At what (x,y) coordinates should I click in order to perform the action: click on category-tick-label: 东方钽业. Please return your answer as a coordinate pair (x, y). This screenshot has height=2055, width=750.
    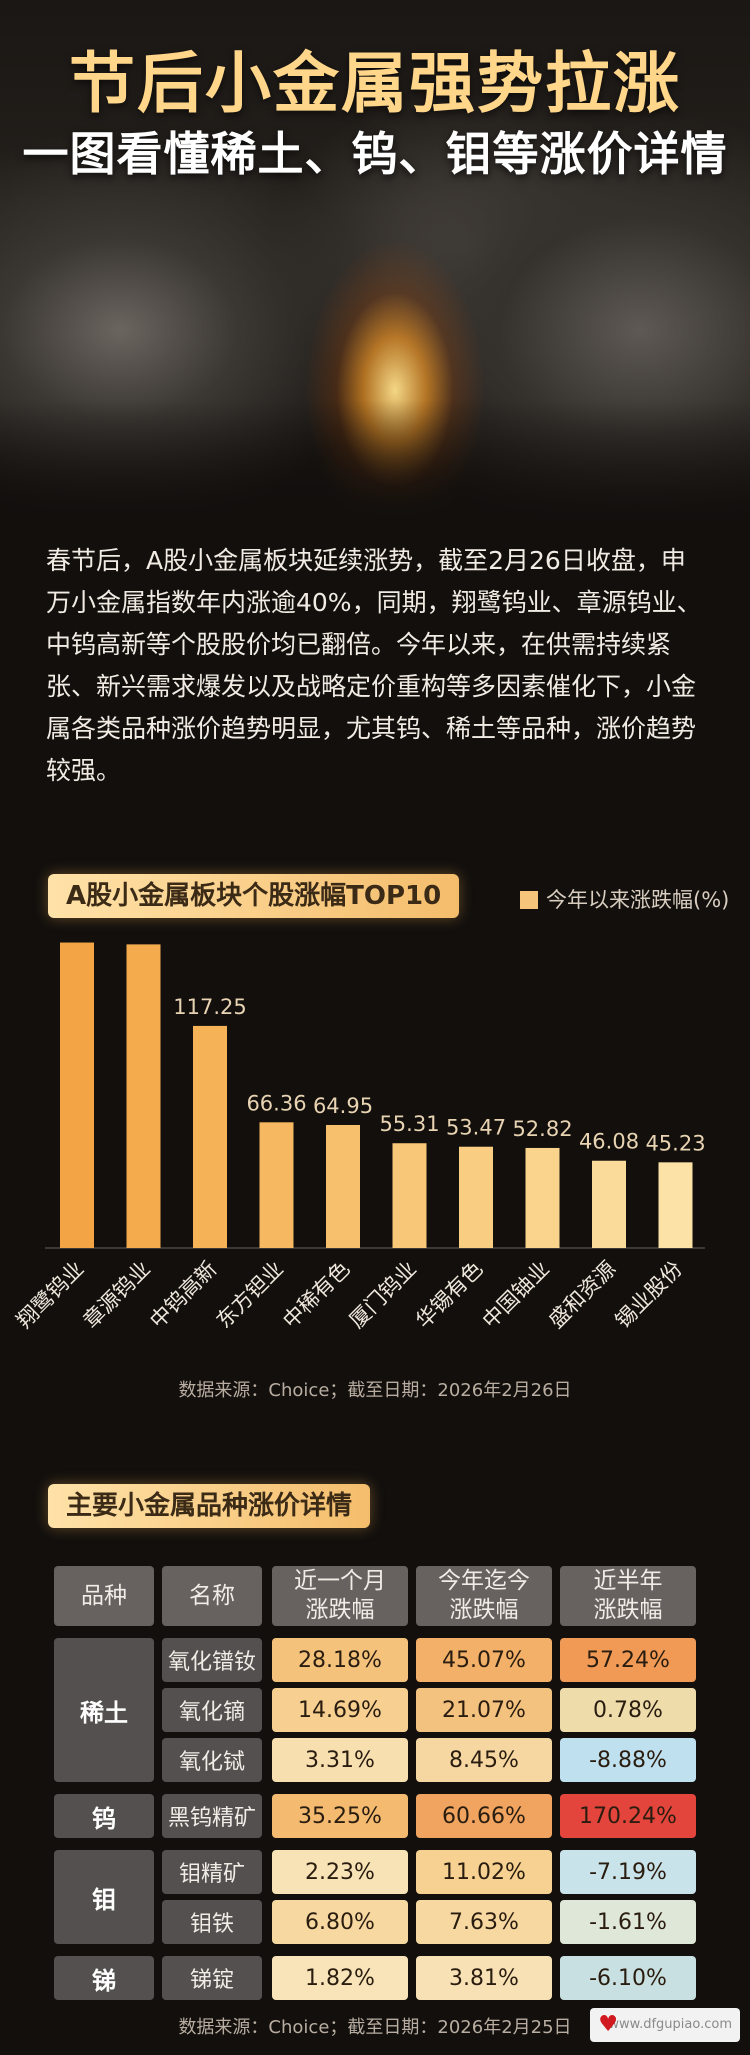
    Looking at the image, I should click on (250, 1295).